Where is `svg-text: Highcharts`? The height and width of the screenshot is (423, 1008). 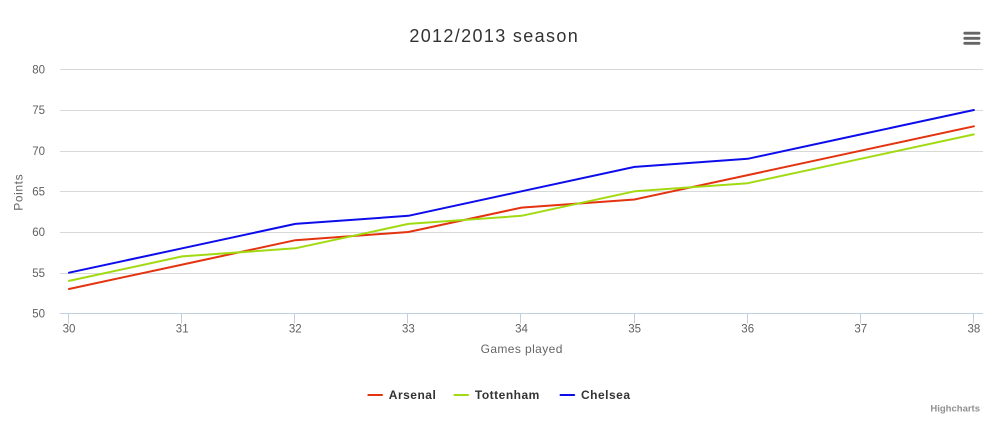
svg-text: Highcharts is located at coordinates (955, 409).